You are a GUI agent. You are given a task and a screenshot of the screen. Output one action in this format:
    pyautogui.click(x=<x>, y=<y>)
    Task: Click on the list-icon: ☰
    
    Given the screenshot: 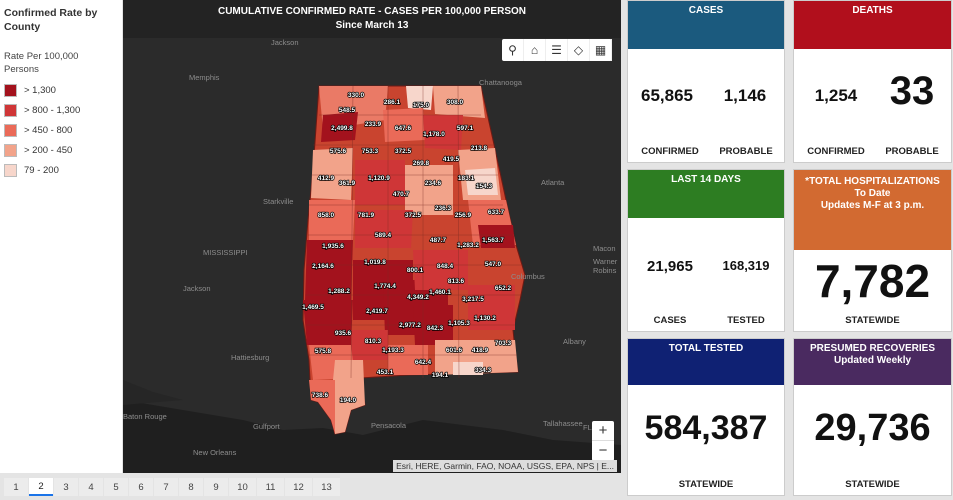 What is the action you would take?
    pyautogui.click(x=557, y=50)
    